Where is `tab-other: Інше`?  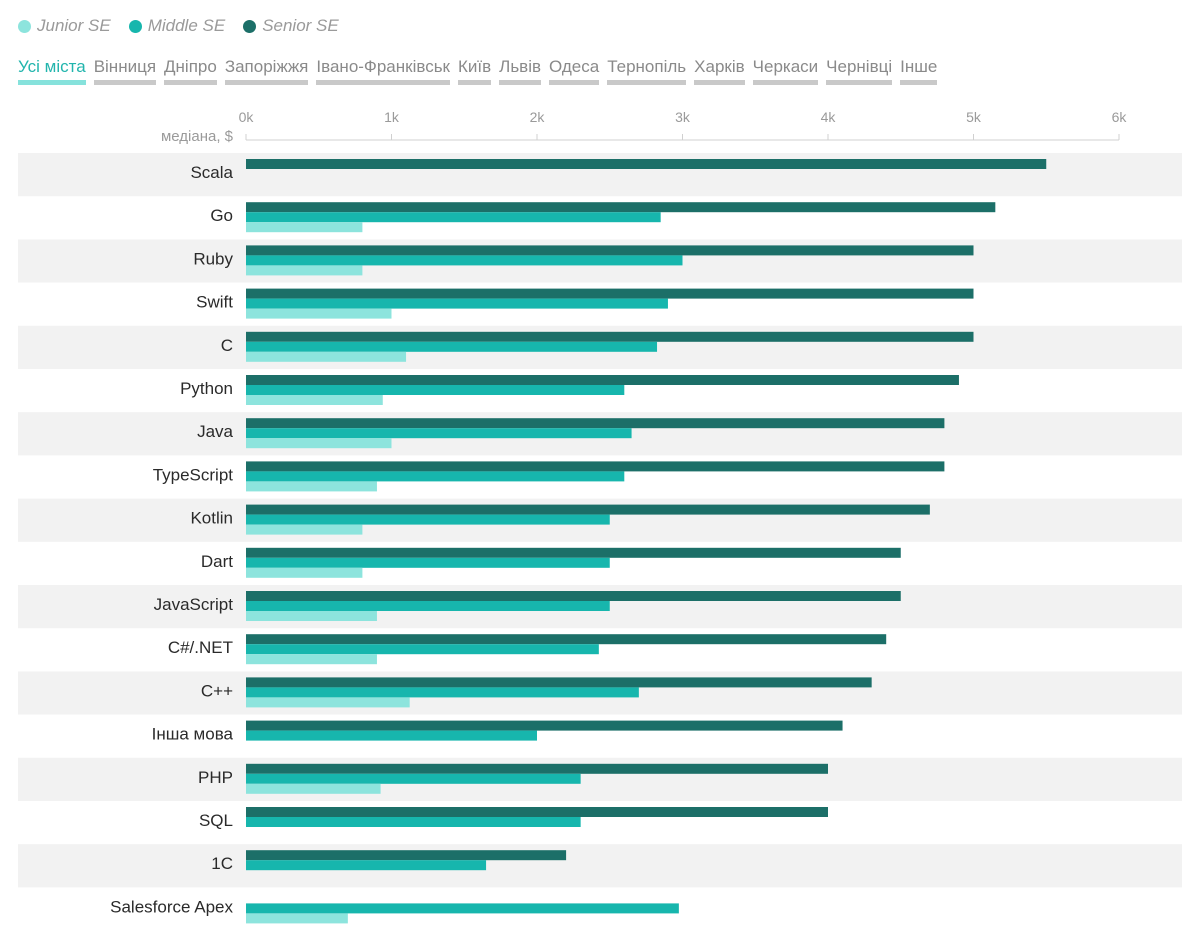
tab-other: Інше is located at coordinates (919, 71).